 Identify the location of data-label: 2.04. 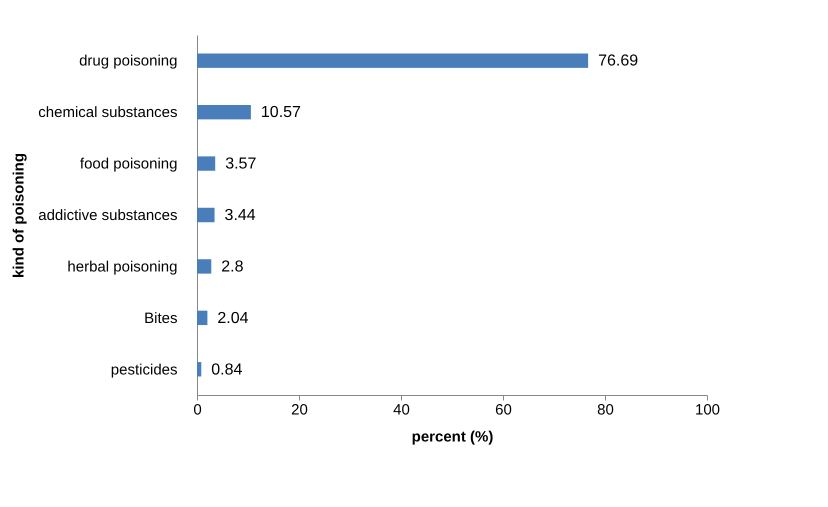
(233, 318).